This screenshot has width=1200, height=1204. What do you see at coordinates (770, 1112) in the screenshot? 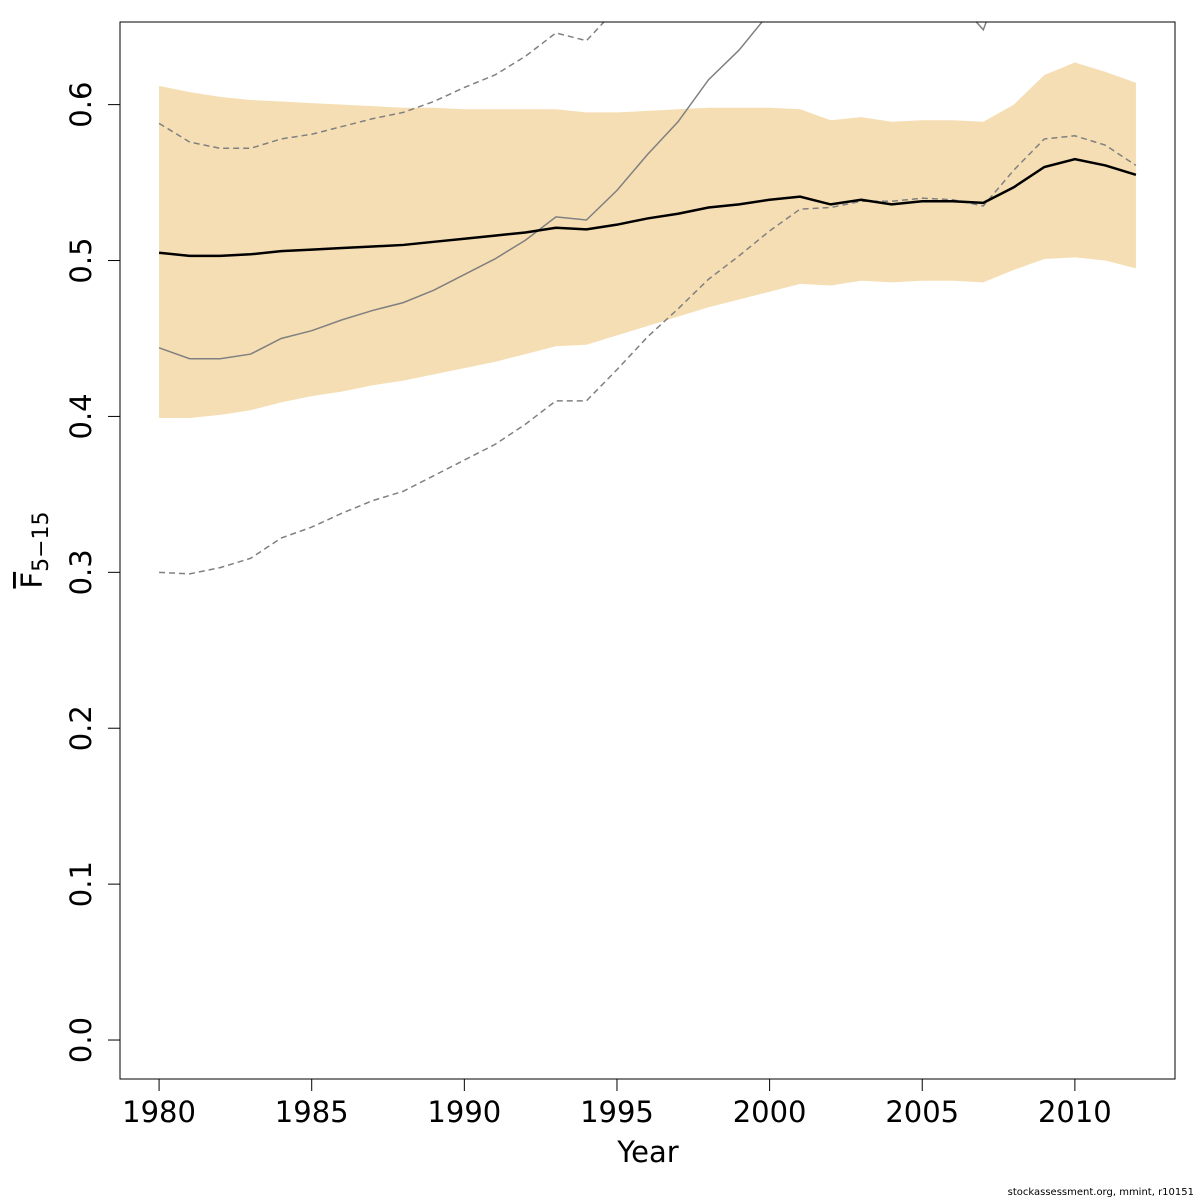
I see `x-tick-label: 2000` at bounding box center [770, 1112].